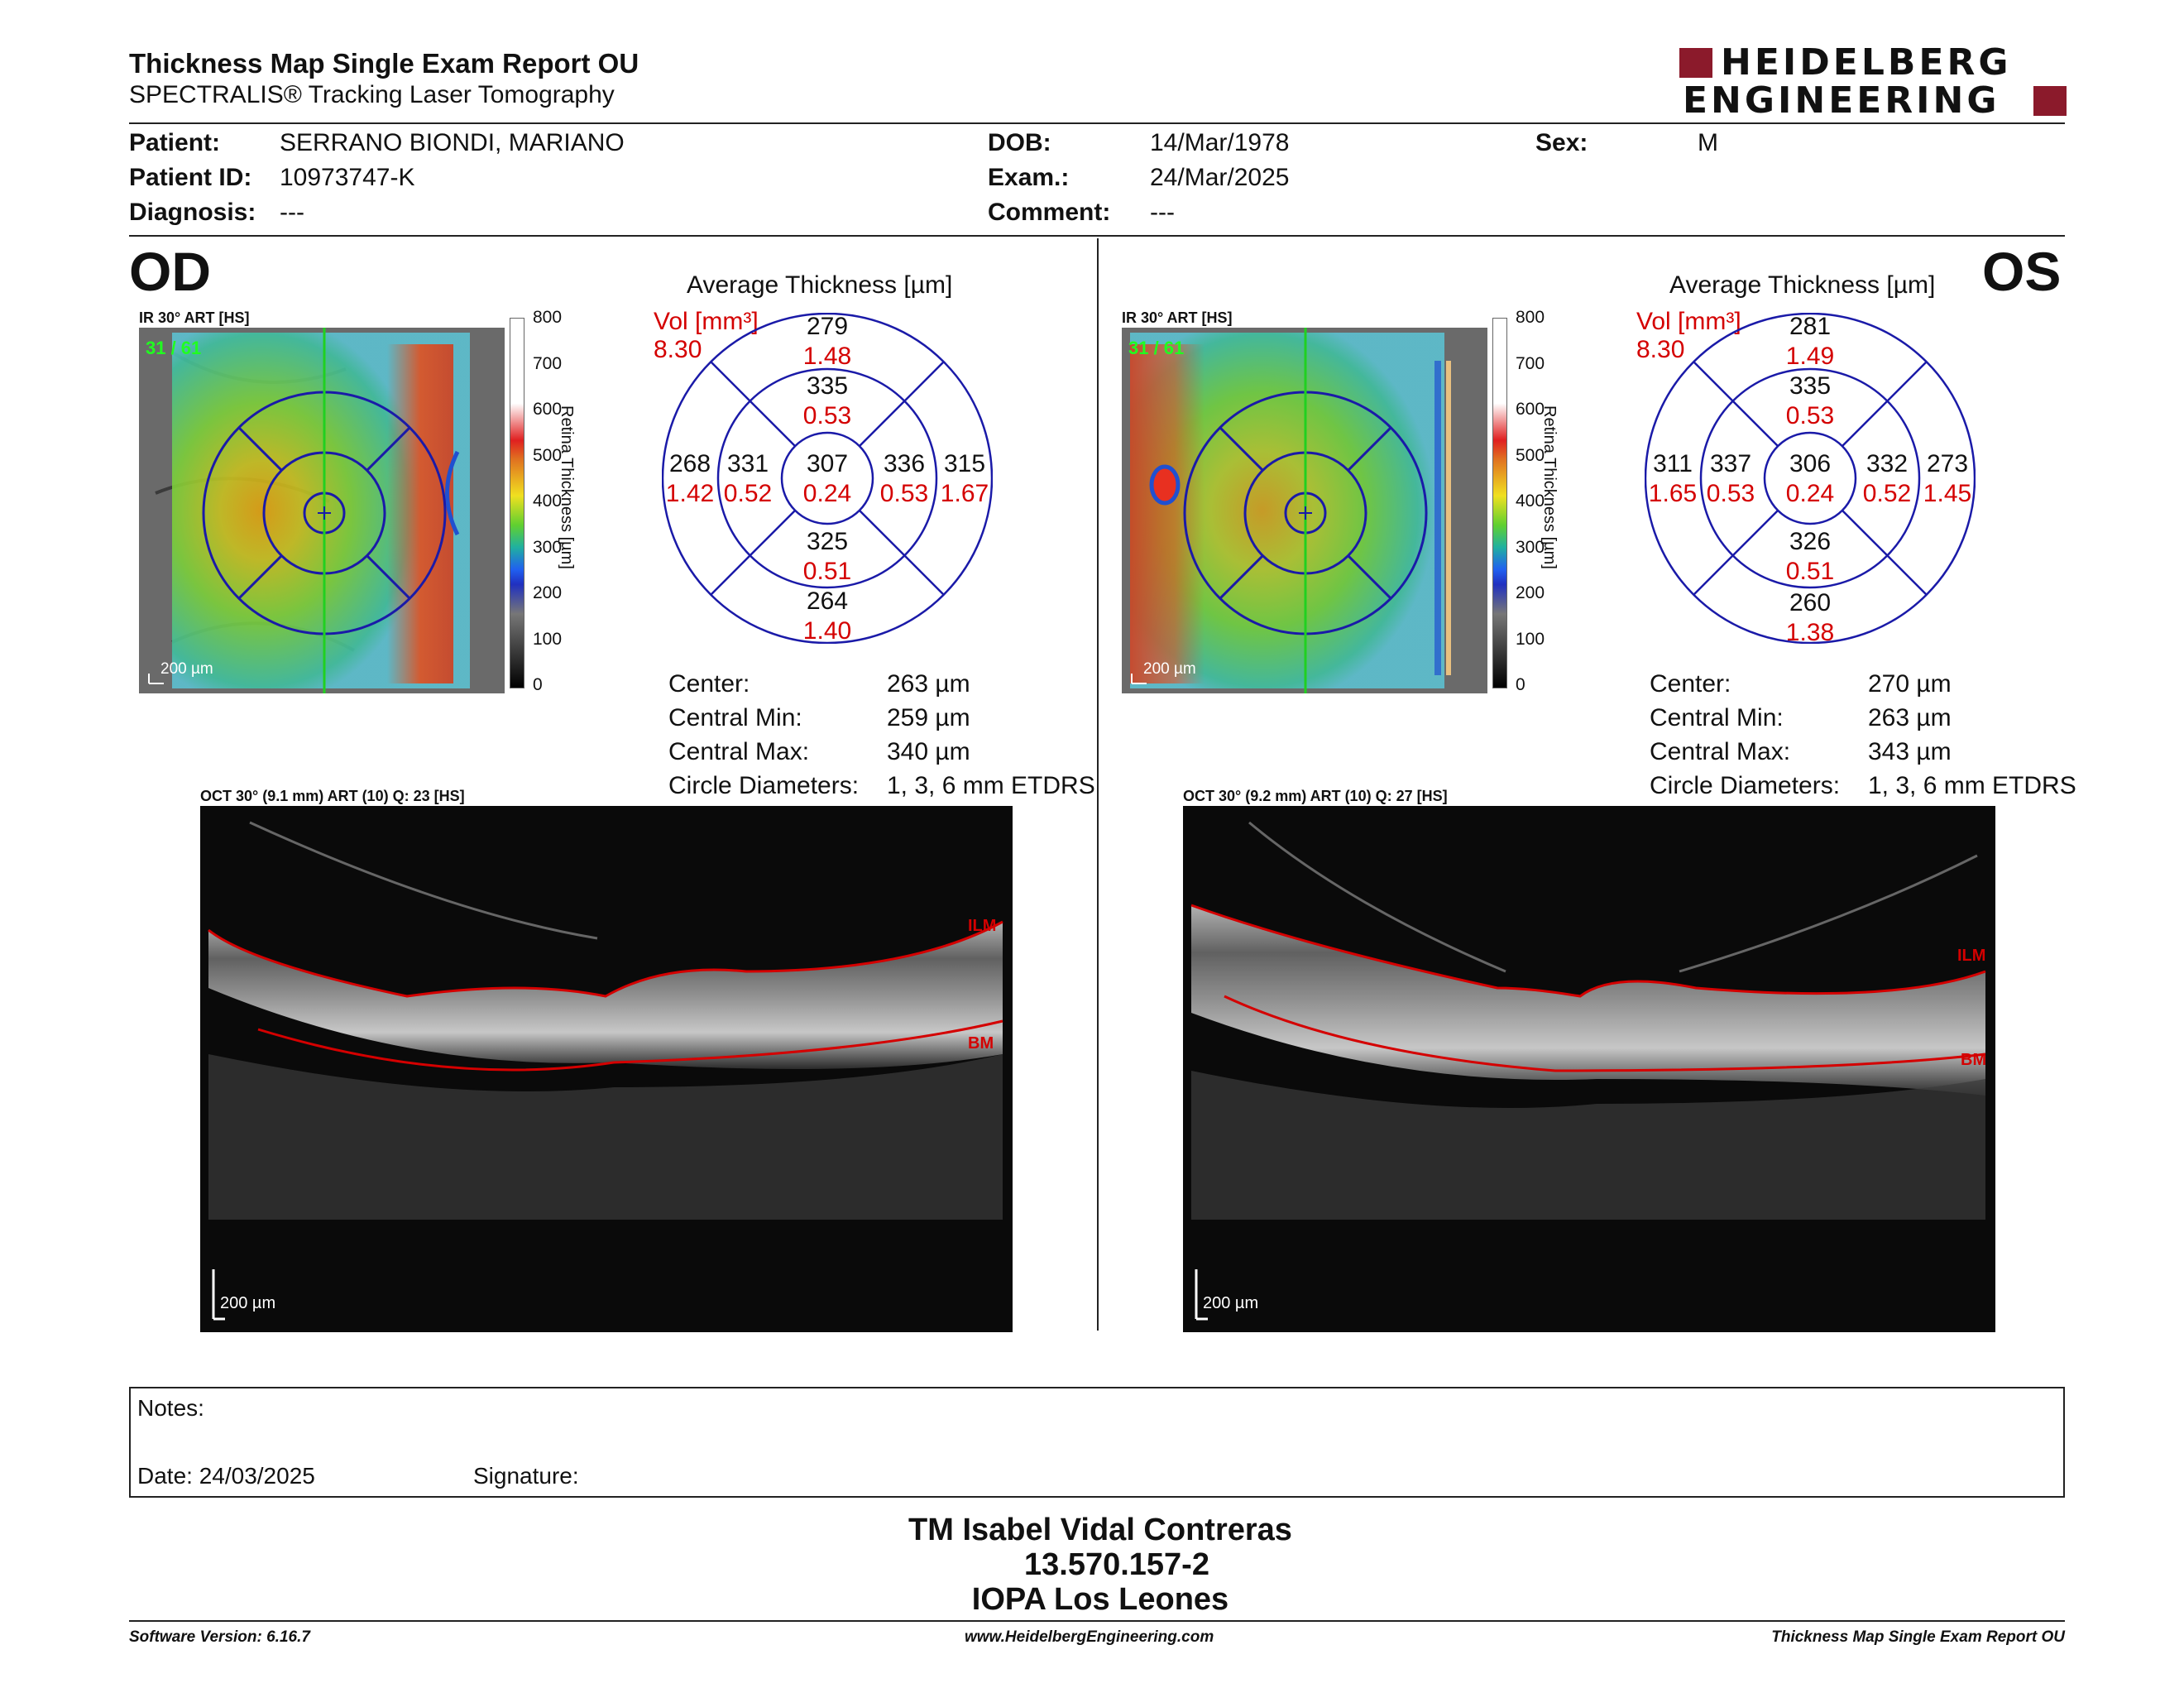  I want to click on colorbar-label-os: Retina Thickness [µm], so click(1549, 487).